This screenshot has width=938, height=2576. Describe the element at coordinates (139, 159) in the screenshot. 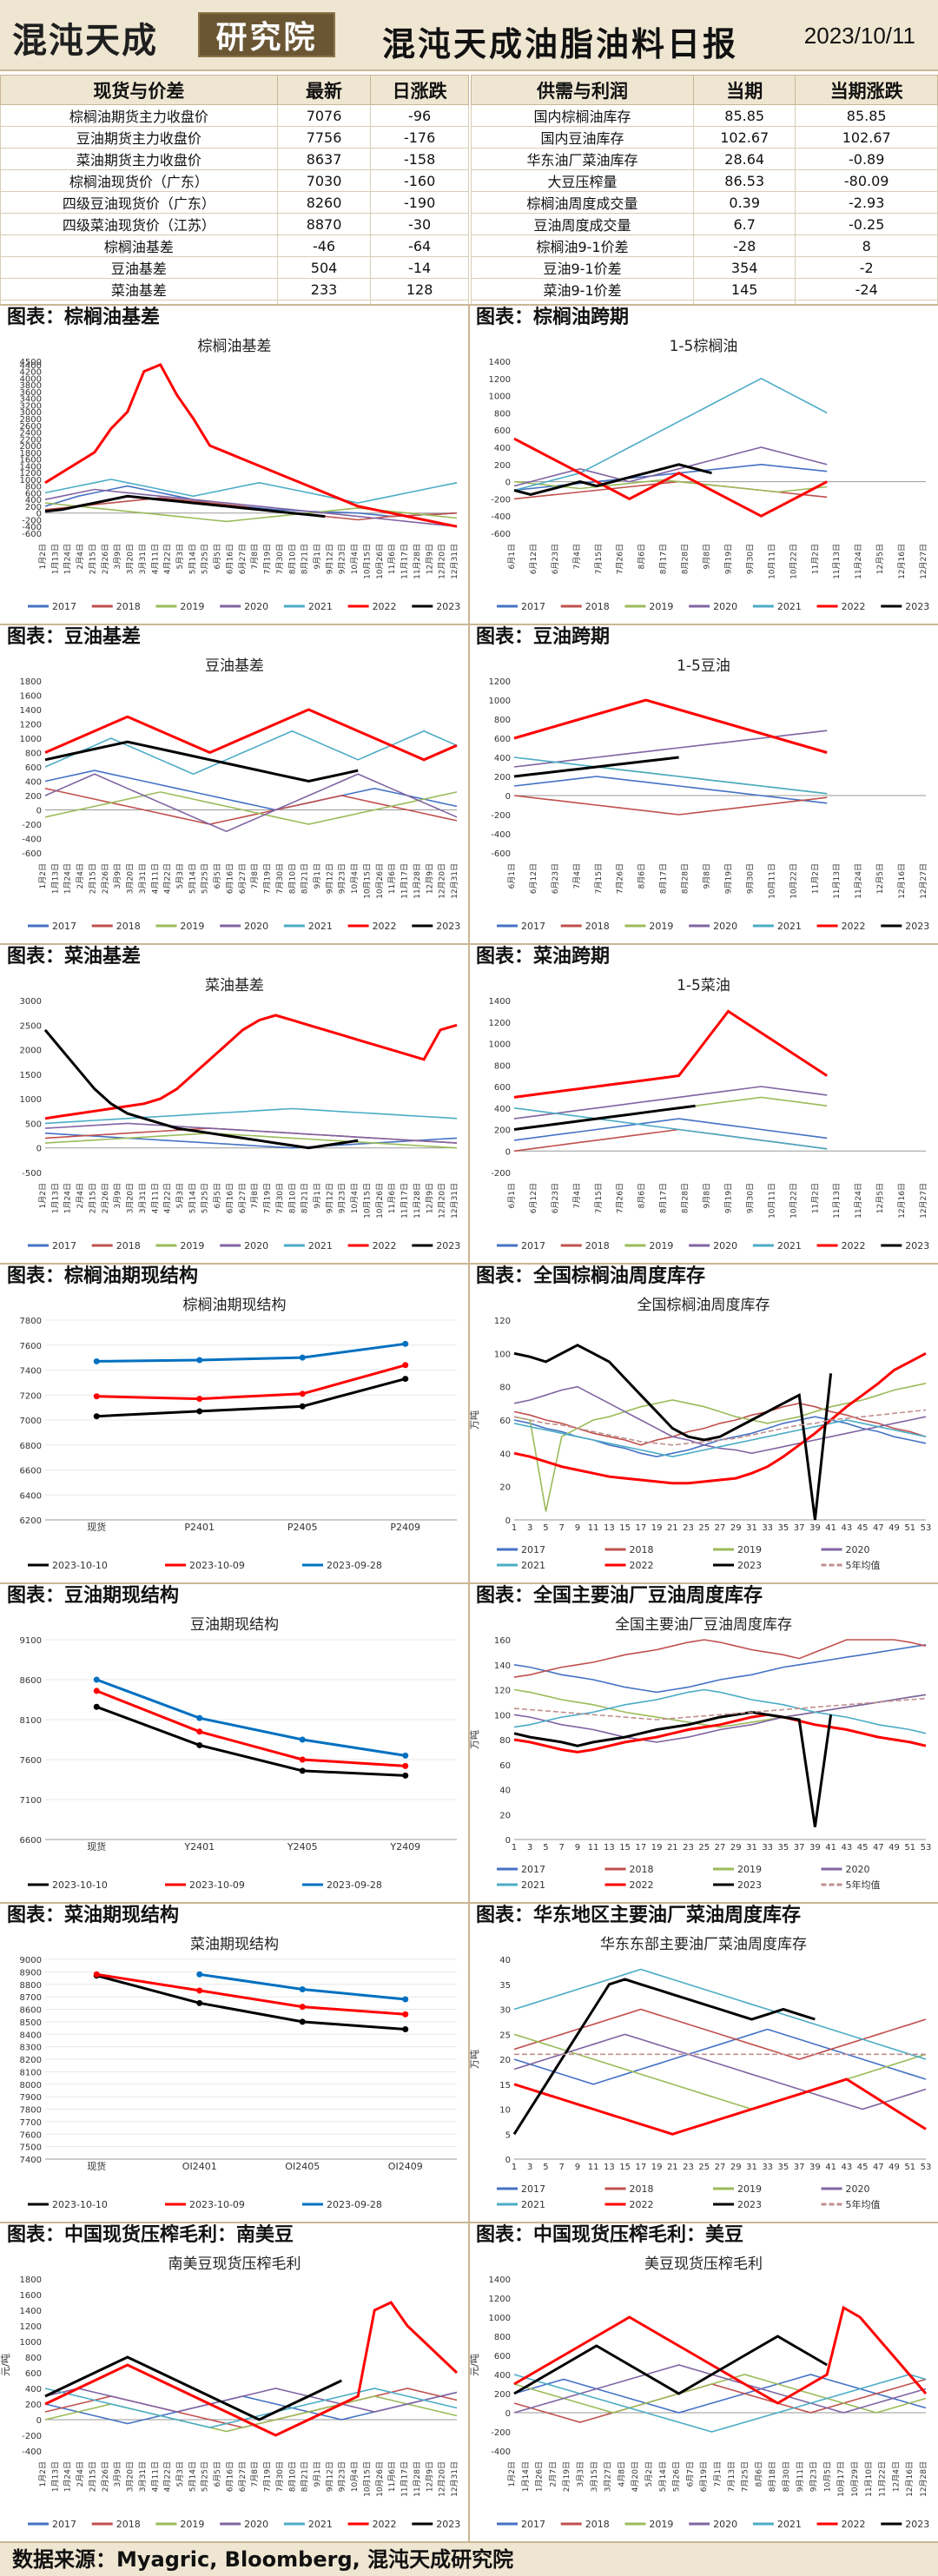

I see `row-label: 菜油期货主力收盘价` at that location.